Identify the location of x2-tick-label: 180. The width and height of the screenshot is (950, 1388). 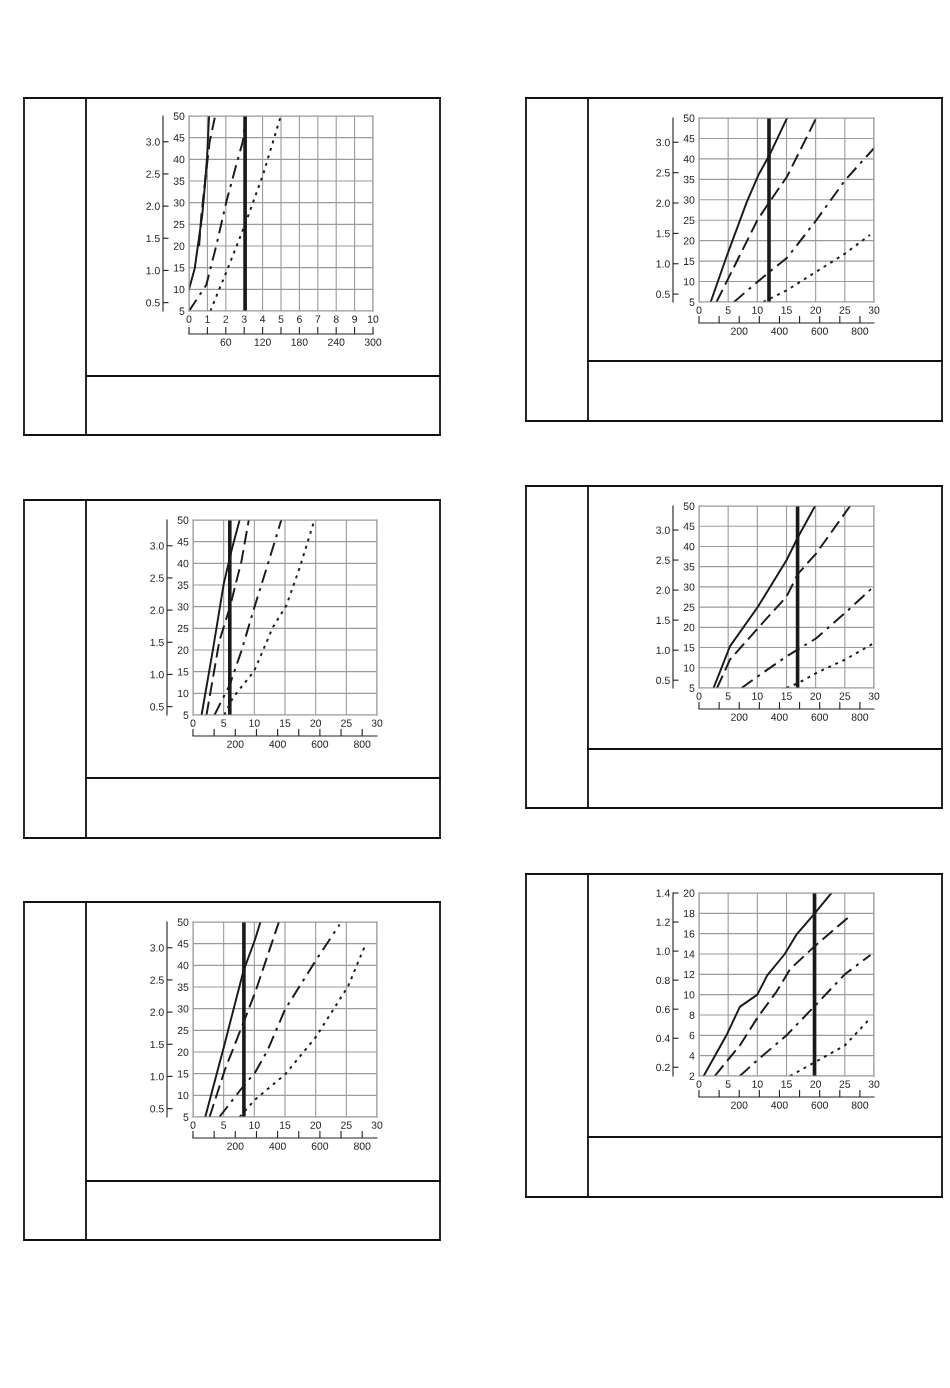
(299, 342).